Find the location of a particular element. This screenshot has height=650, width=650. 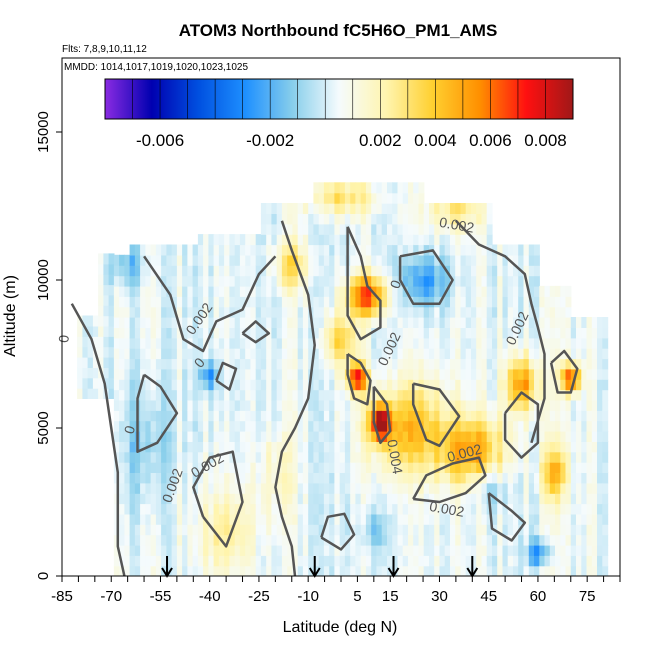

colorbar-divisions is located at coordinates (339, 99).